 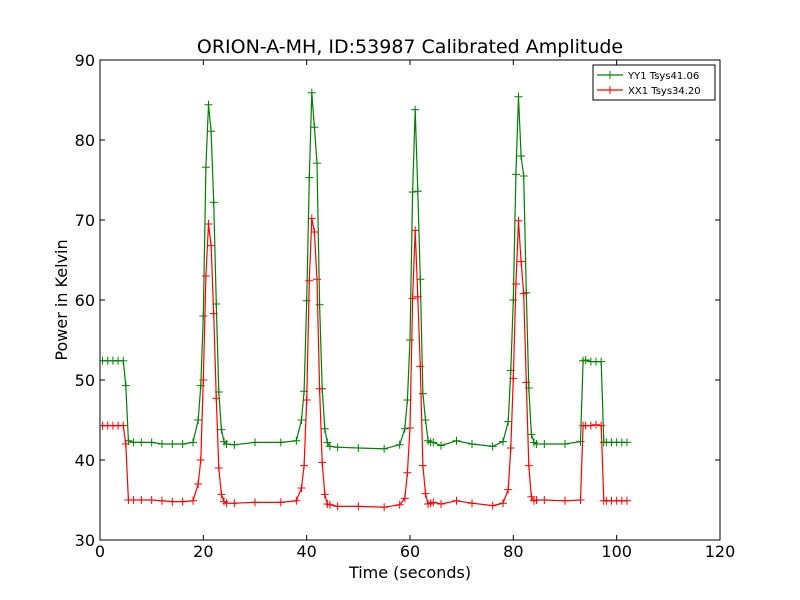 What do you see at coordinates (513, 551) in the screenshot?
I see `x-tick-label: 80` at bounding box center [513, 551].